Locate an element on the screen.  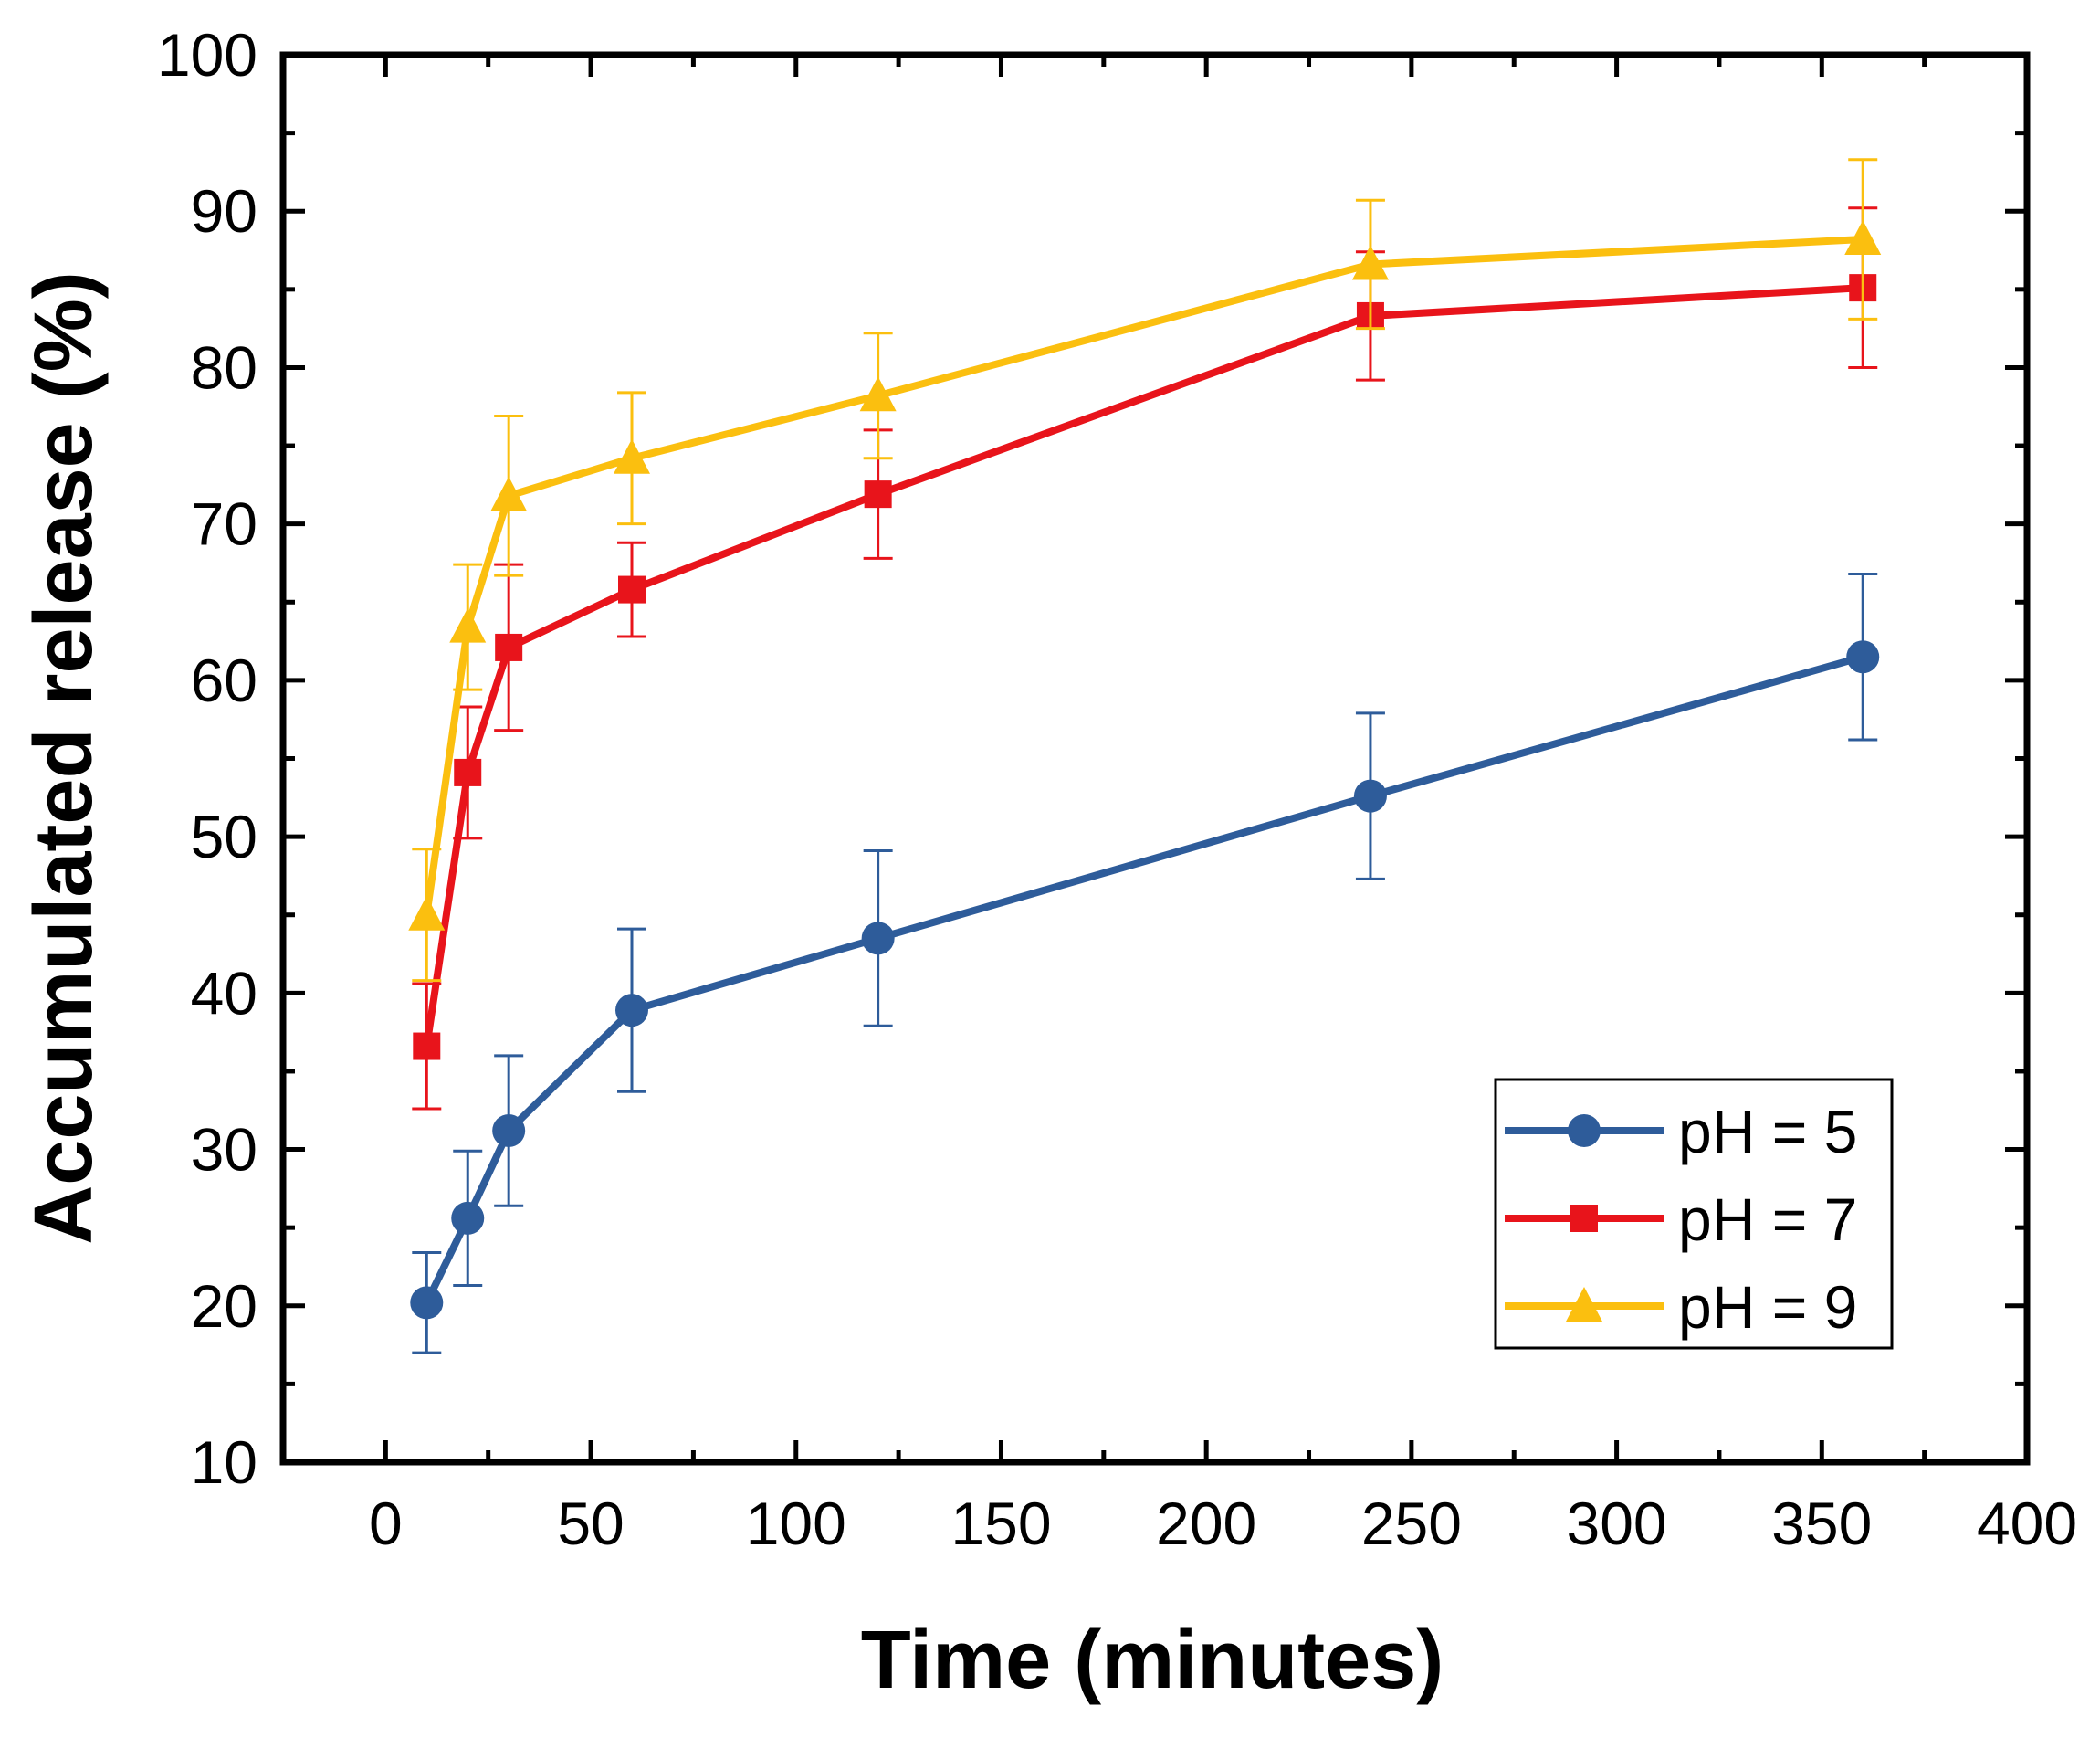
legend-label: pH = 9 is located at coordinates (1767, 1307).